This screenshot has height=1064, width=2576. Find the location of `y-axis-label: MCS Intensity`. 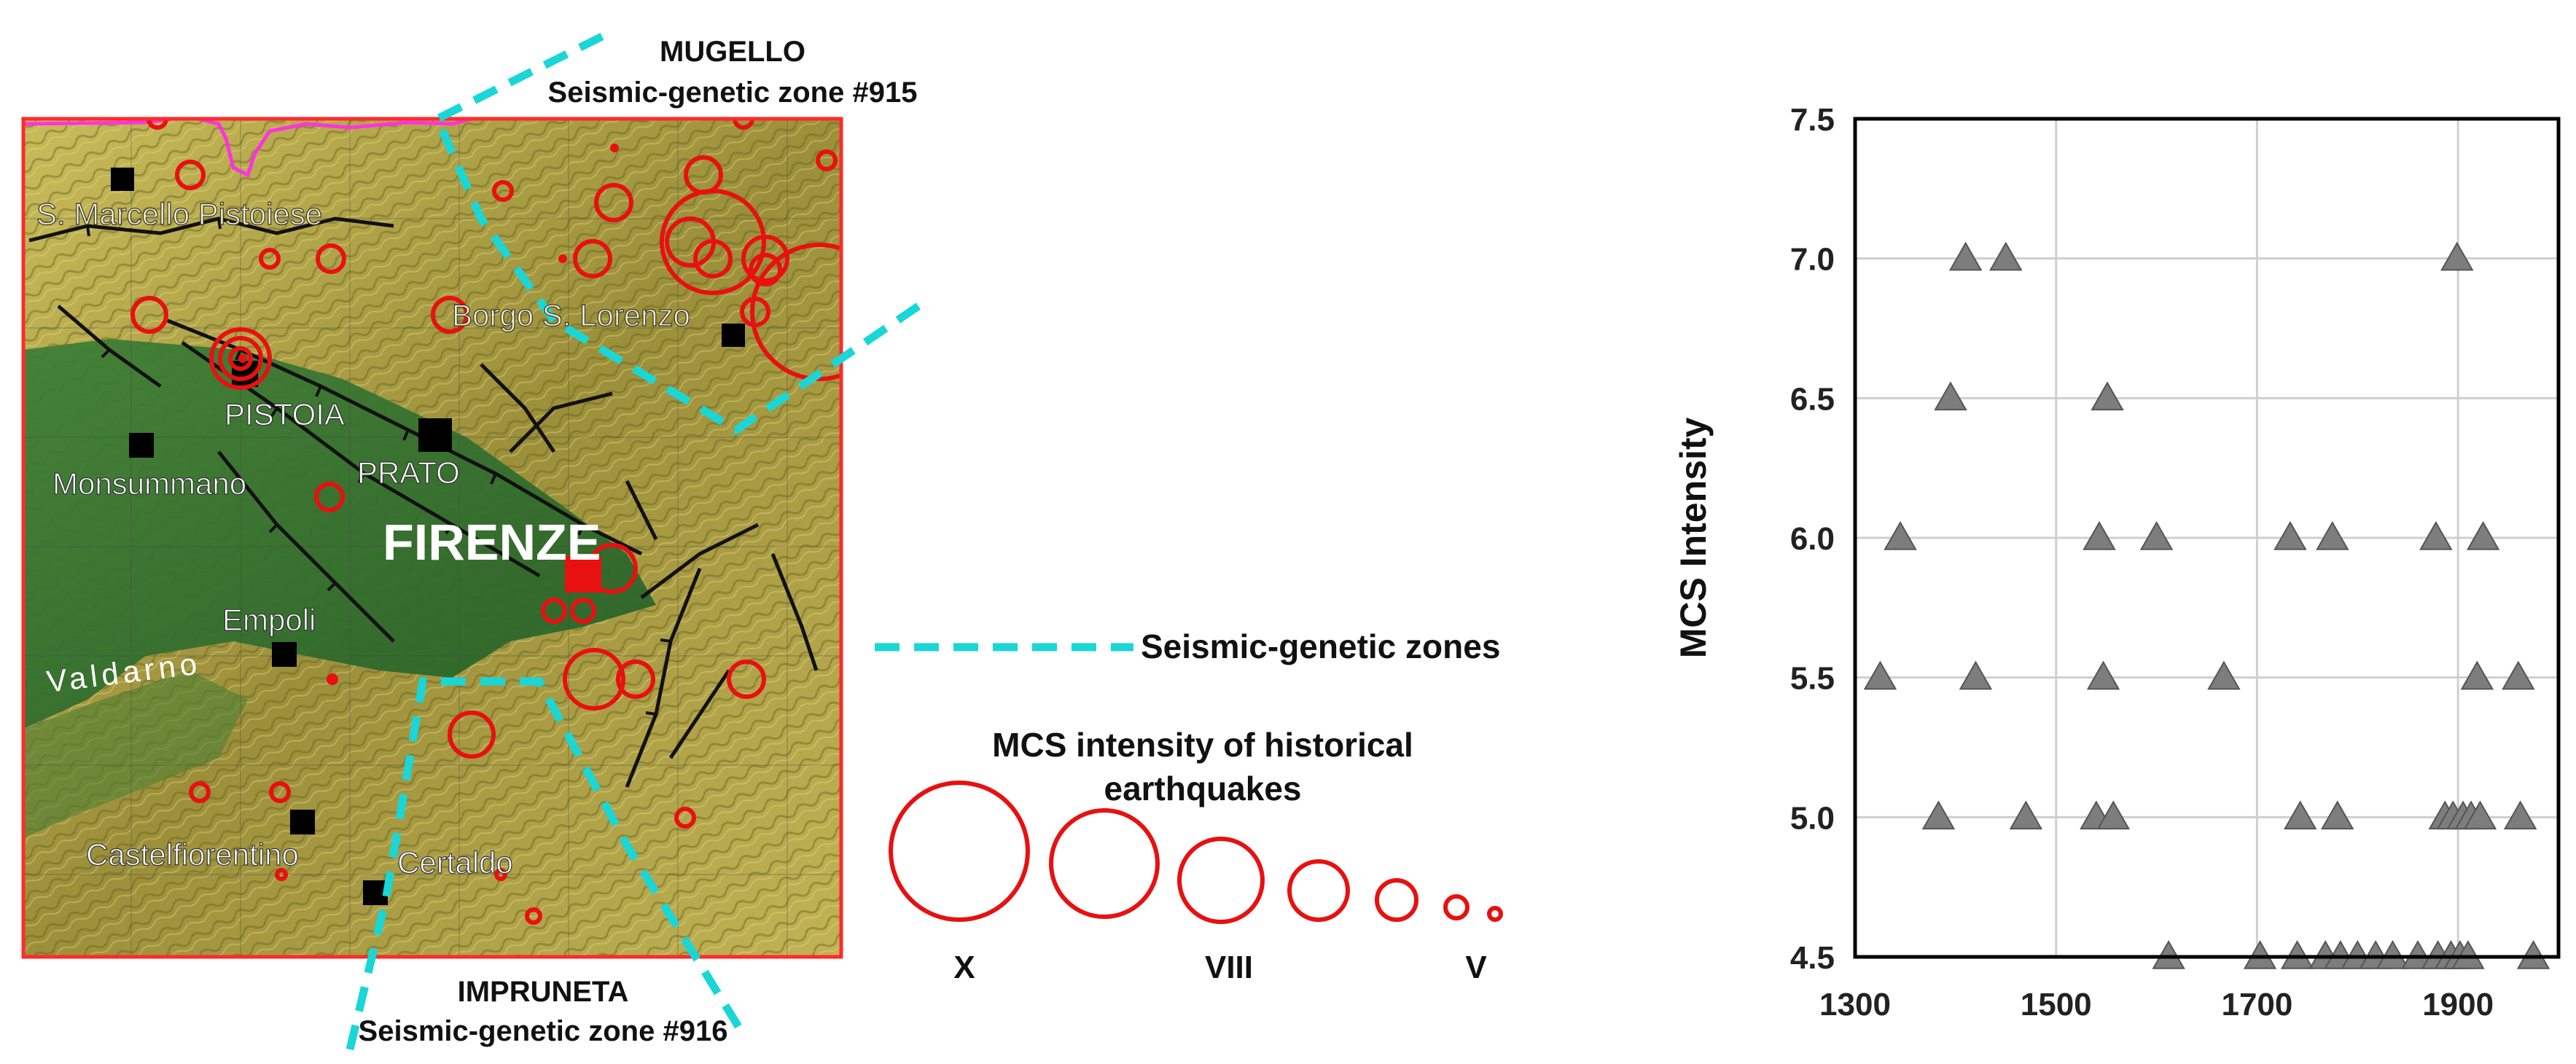

y-axis-label: MCS Intensity is located at coordinates (1694, 538).